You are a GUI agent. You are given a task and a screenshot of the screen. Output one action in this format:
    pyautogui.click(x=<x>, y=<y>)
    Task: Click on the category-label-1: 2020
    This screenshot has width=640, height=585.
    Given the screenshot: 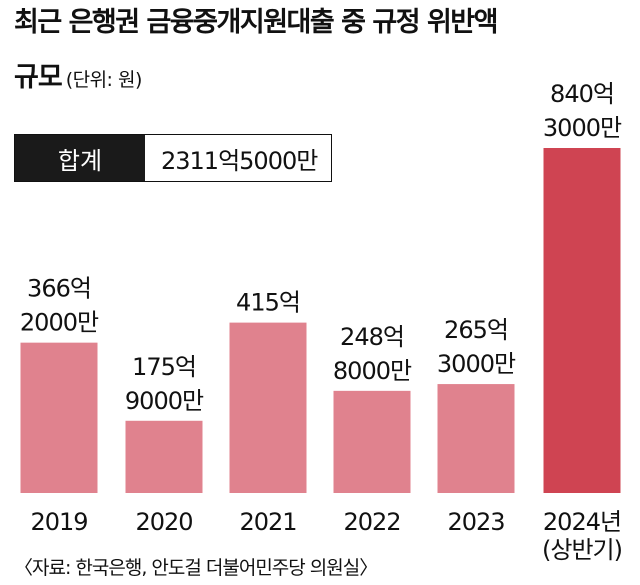 What is the action you would take?
    pyautogui.click(x=163, y=522)
    